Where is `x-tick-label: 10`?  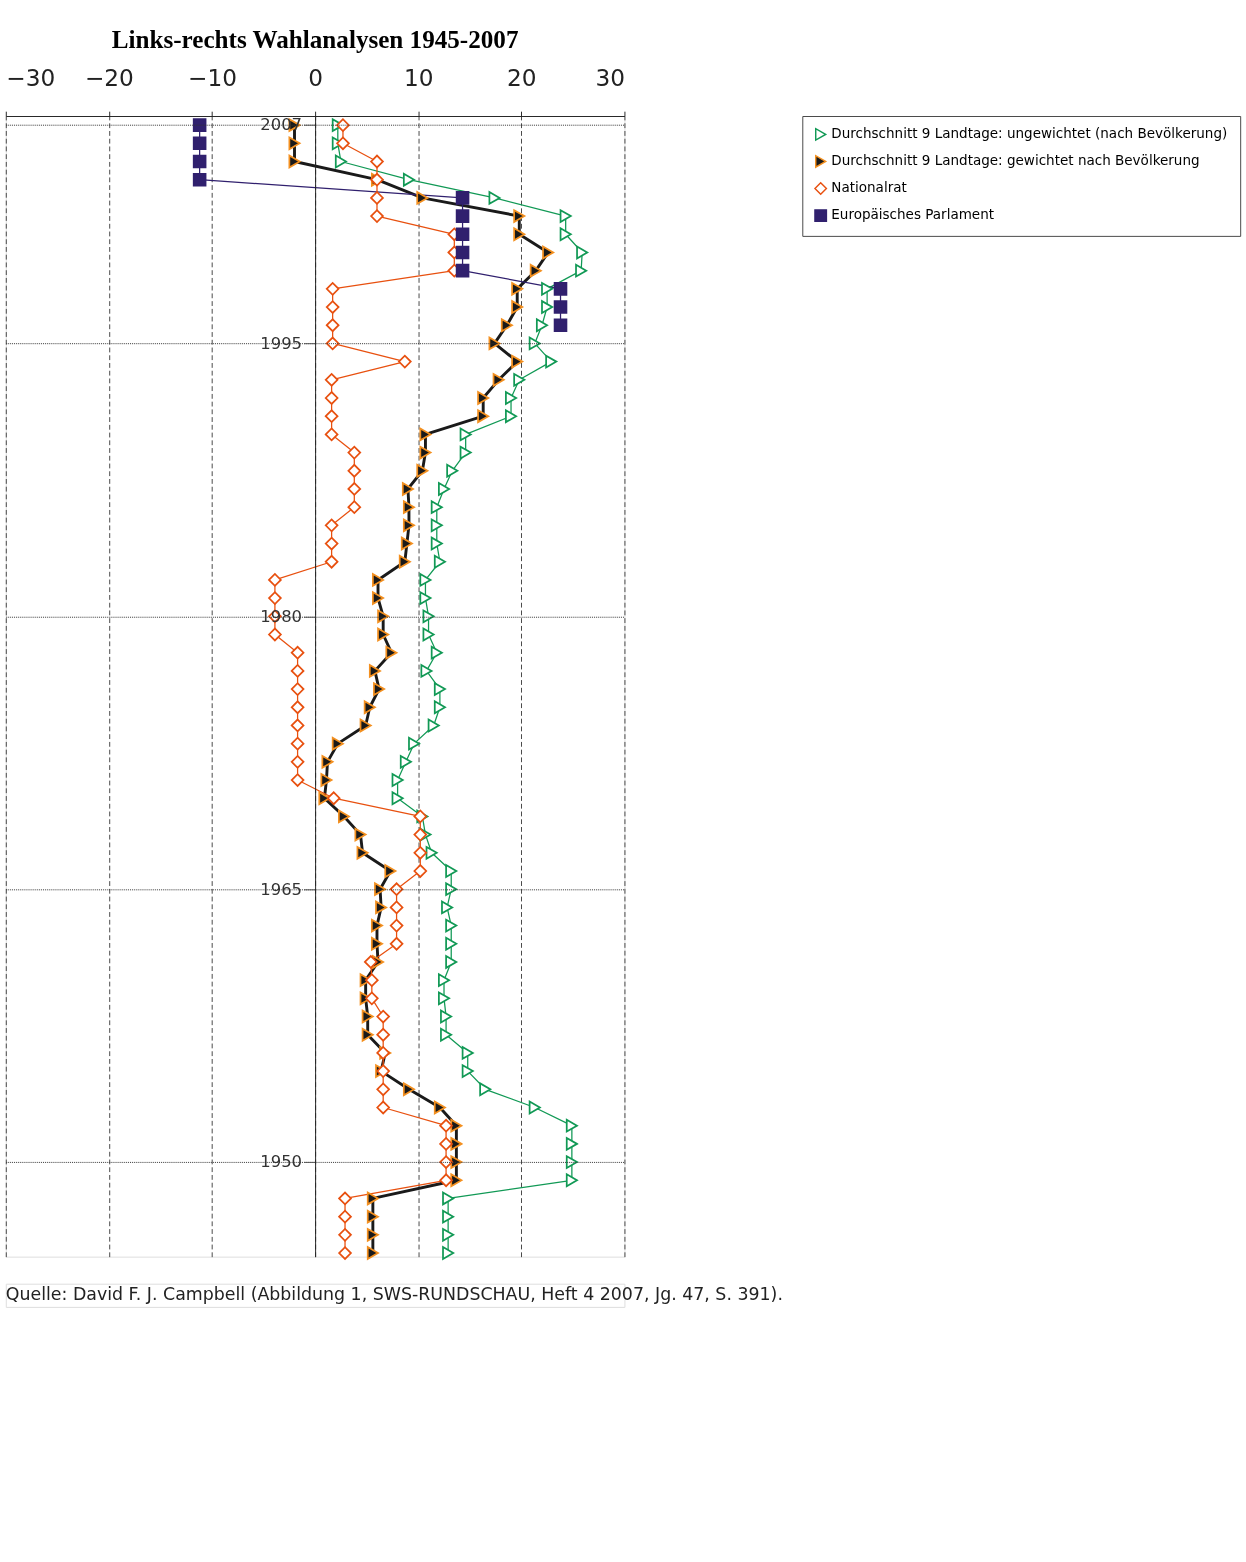
x-tick-label: 10 is located at coordinates (418, 77).